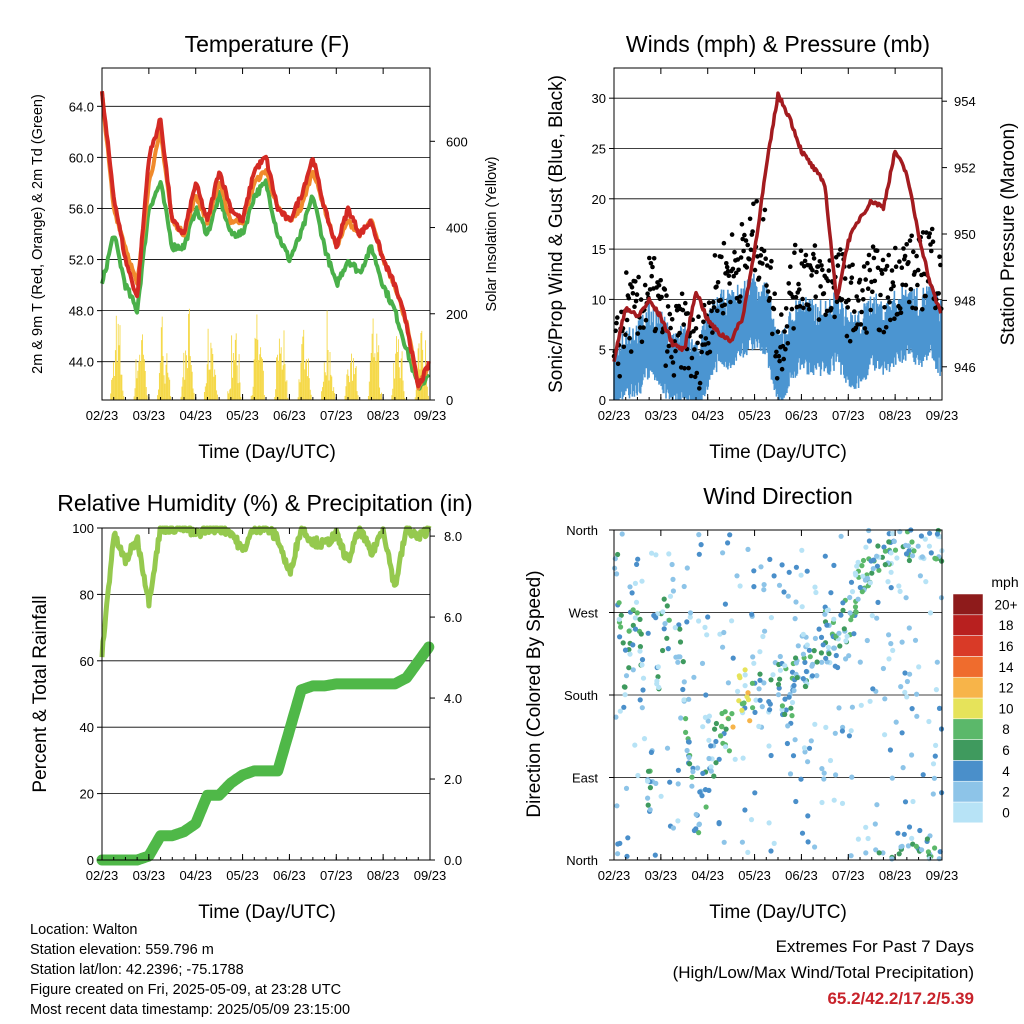 The image size is (1024, 1024). What do you see at coordinates (242, 875) in the screenshot?
I see `x-tick-label: 05/23` at bounding box center [242, 875].